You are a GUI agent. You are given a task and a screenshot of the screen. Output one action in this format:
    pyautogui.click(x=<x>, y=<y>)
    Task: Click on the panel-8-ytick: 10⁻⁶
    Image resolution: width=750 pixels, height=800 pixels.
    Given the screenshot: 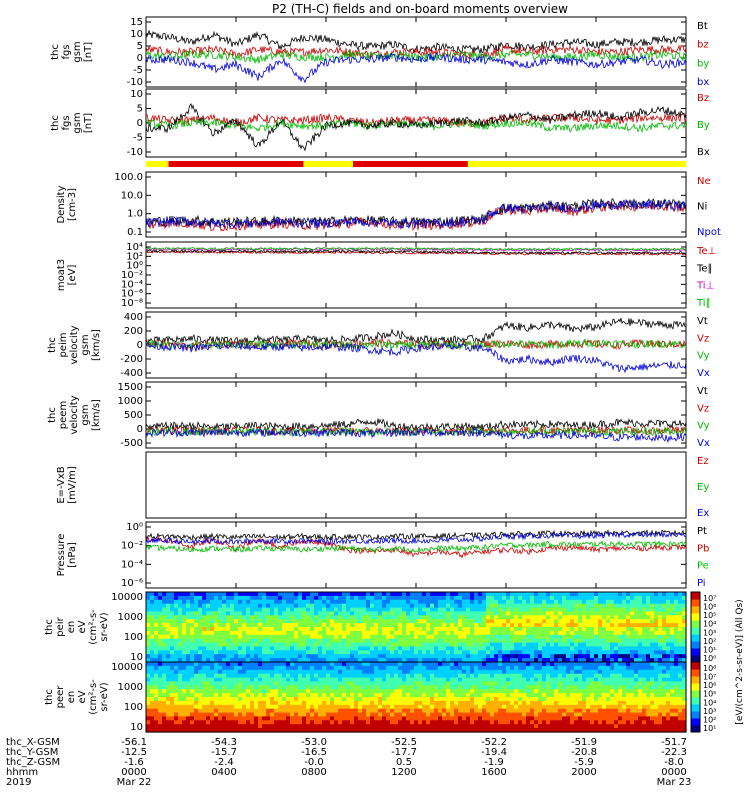 What is the action you would take?
    pyautogui.click(x=132, y=583)
    